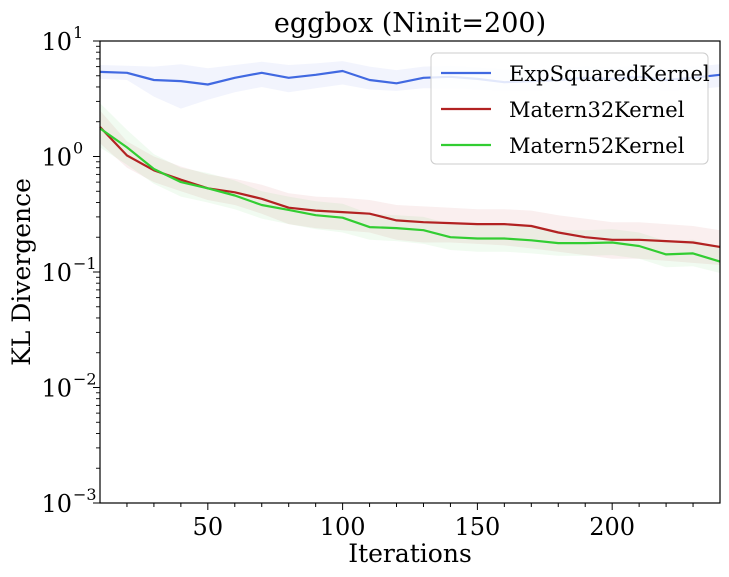 The image size is (729, 577). I want to click on y-tick-exponent: −1, so click(85, 263).